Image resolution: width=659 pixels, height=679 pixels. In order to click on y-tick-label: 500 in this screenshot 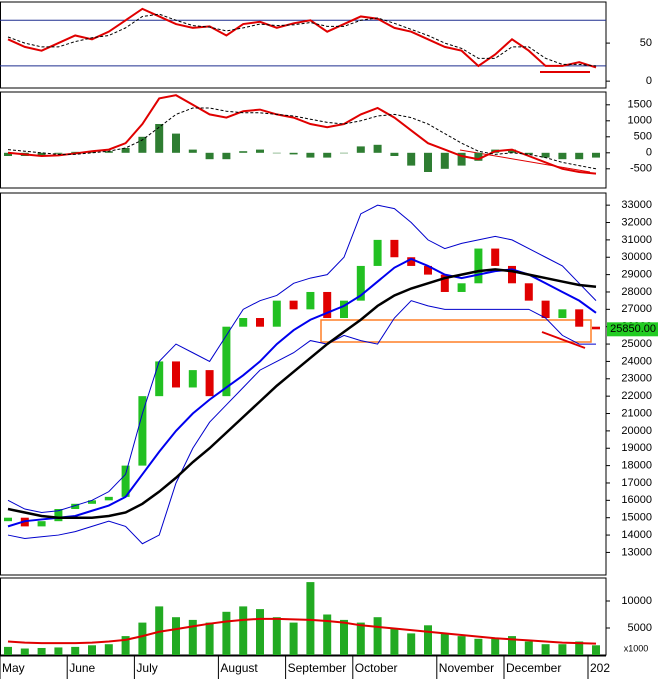, I will do `click(643, 137)`.